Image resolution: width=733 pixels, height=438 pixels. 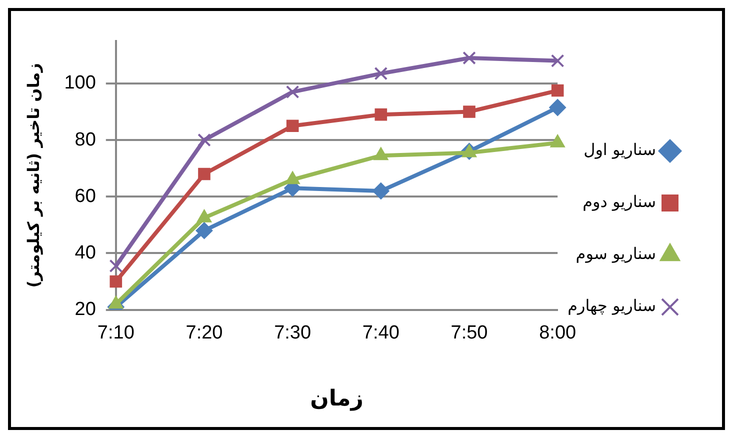 What do you see at coordinates (85, 253) in the screenshot?
I see `y-tick-label: 40` at bounding box center [85, 253].